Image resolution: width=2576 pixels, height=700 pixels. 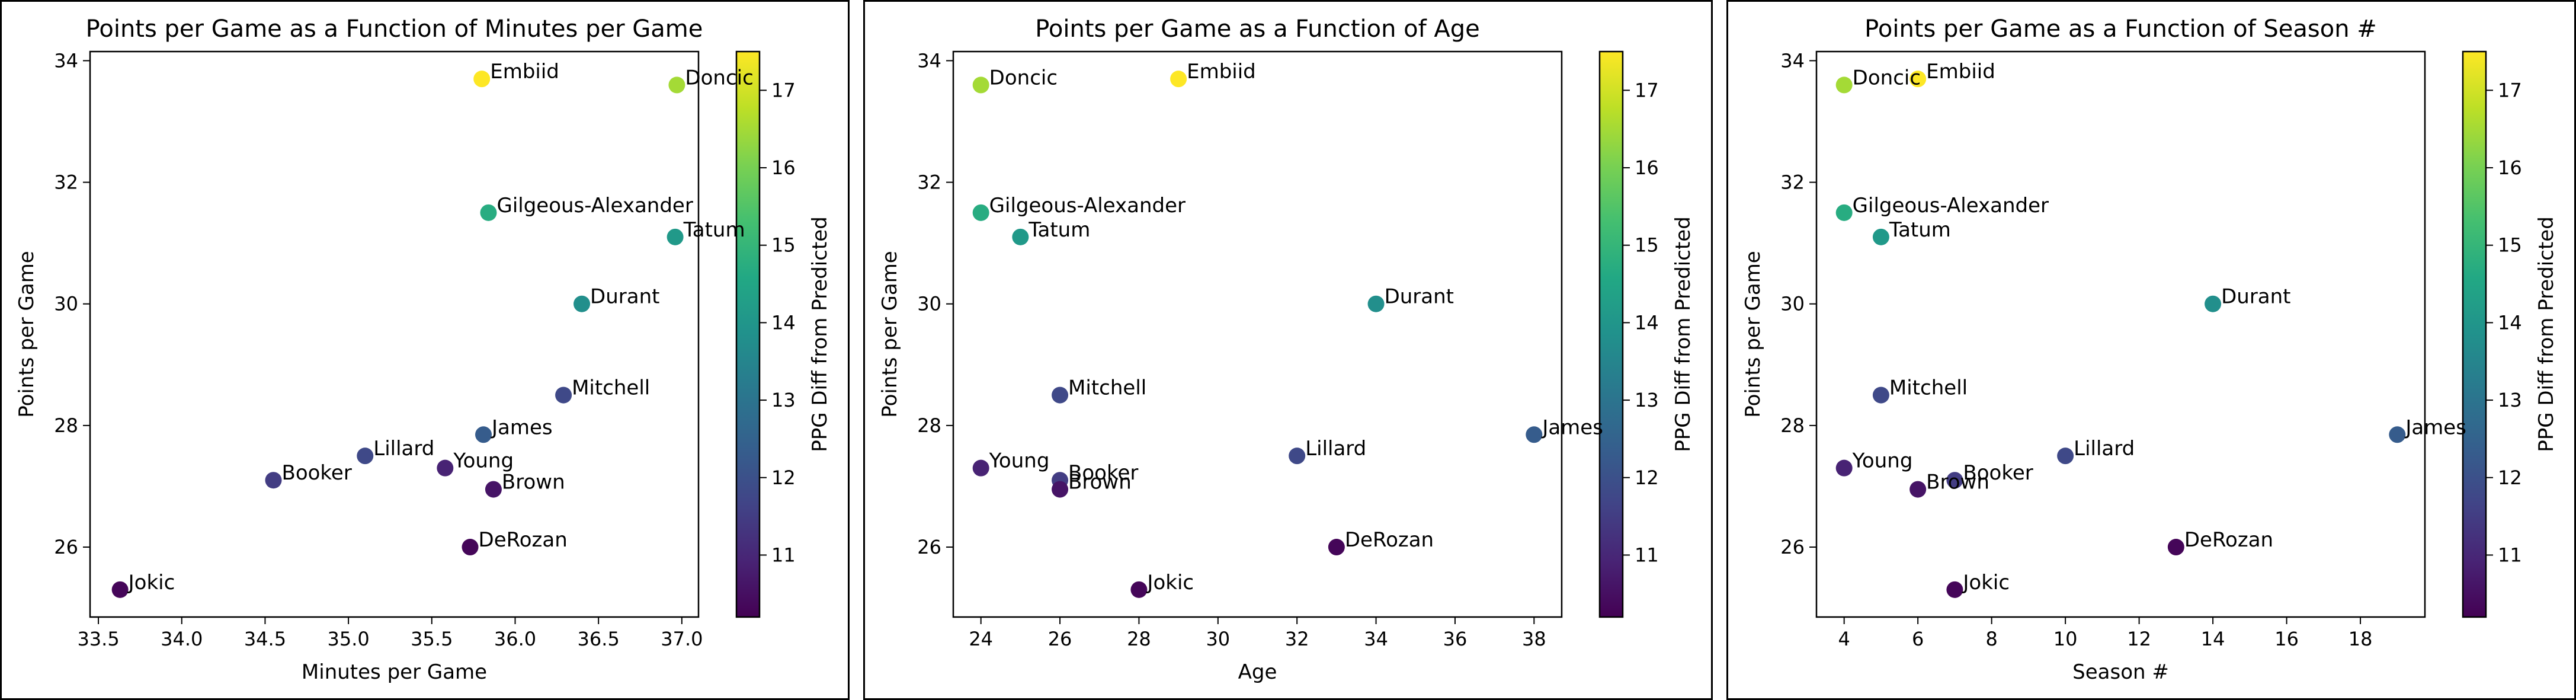 What do you see at coordinates (1647, 400) in the screenshot?
I see `colorbar-tick-label: 13` at bounding box center [1647, 400].